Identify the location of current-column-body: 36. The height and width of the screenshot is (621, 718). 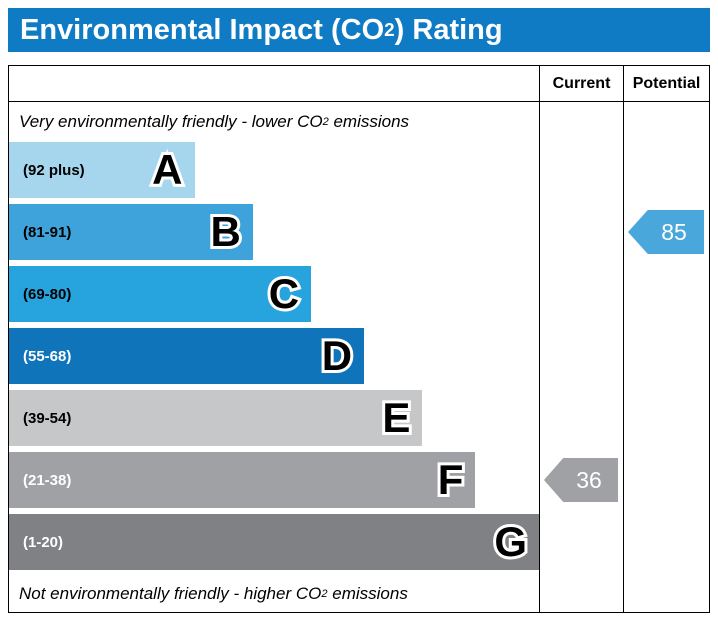
(581, 357).